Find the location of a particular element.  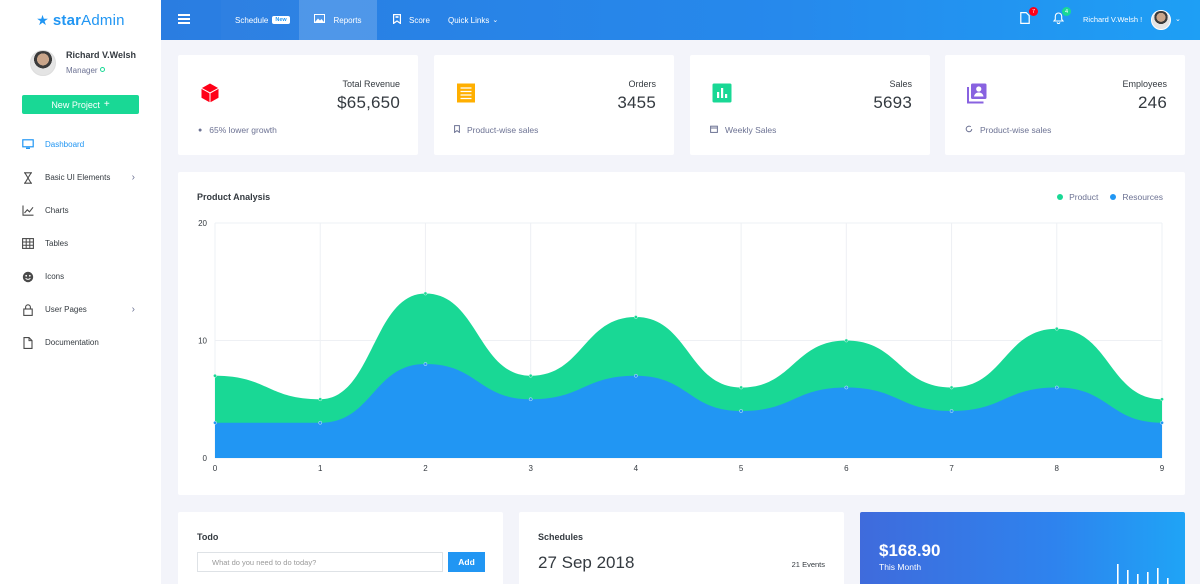

nav-quick-links-label: Quick Links is located at coordinates (469, 20).